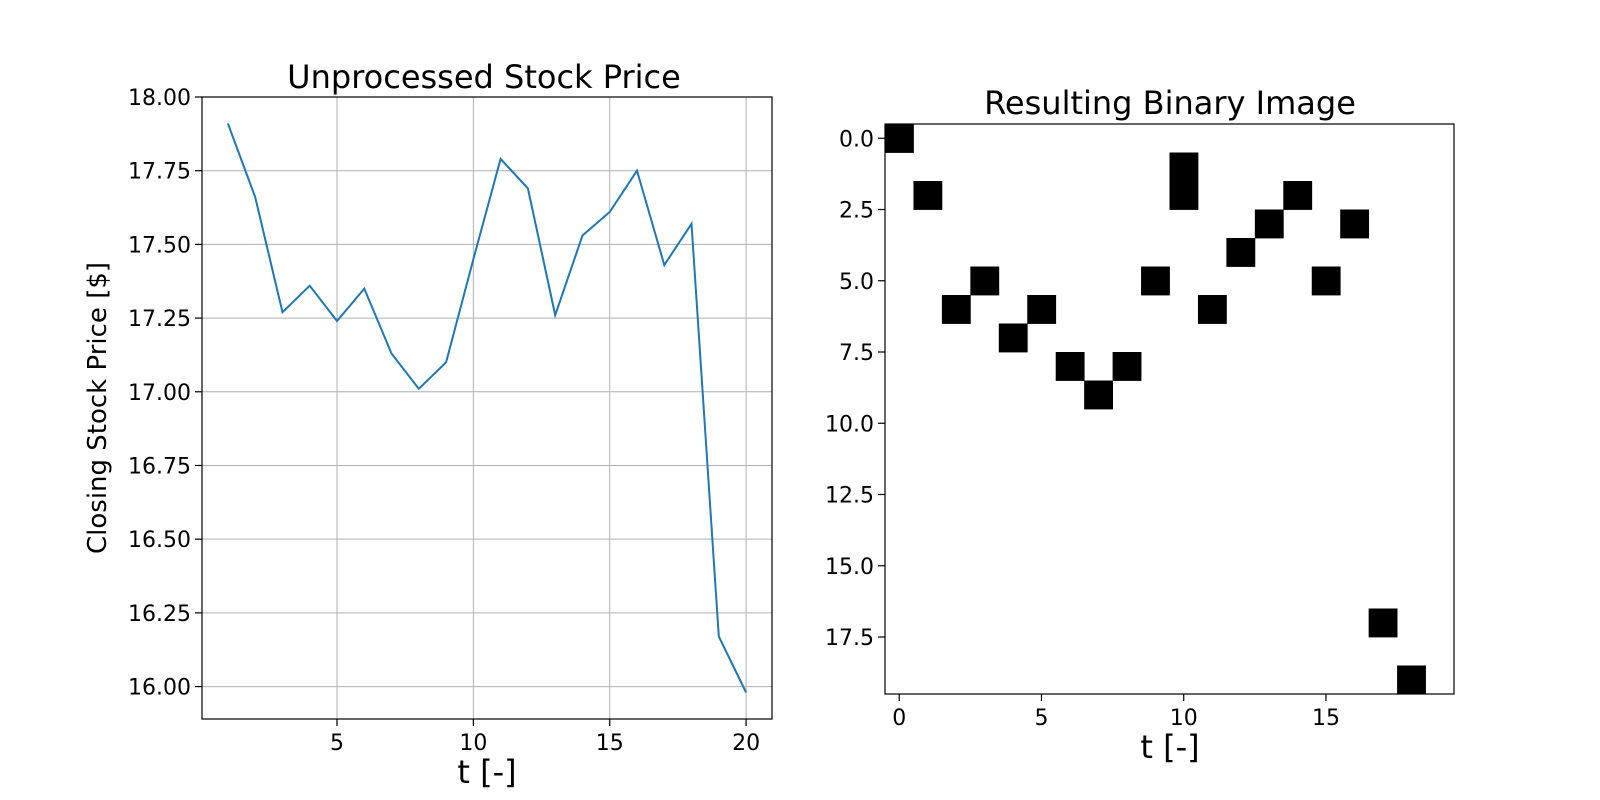 The width and height of the screenshot is (1600, 800). What do you see at coordinates (855, 389) in the screenshot?
I see `binary-image-y-ticks: 0.0 2.5 5.0 7.5 10.0 12.5 15.0 17.5` at bounding box center [855, 389].